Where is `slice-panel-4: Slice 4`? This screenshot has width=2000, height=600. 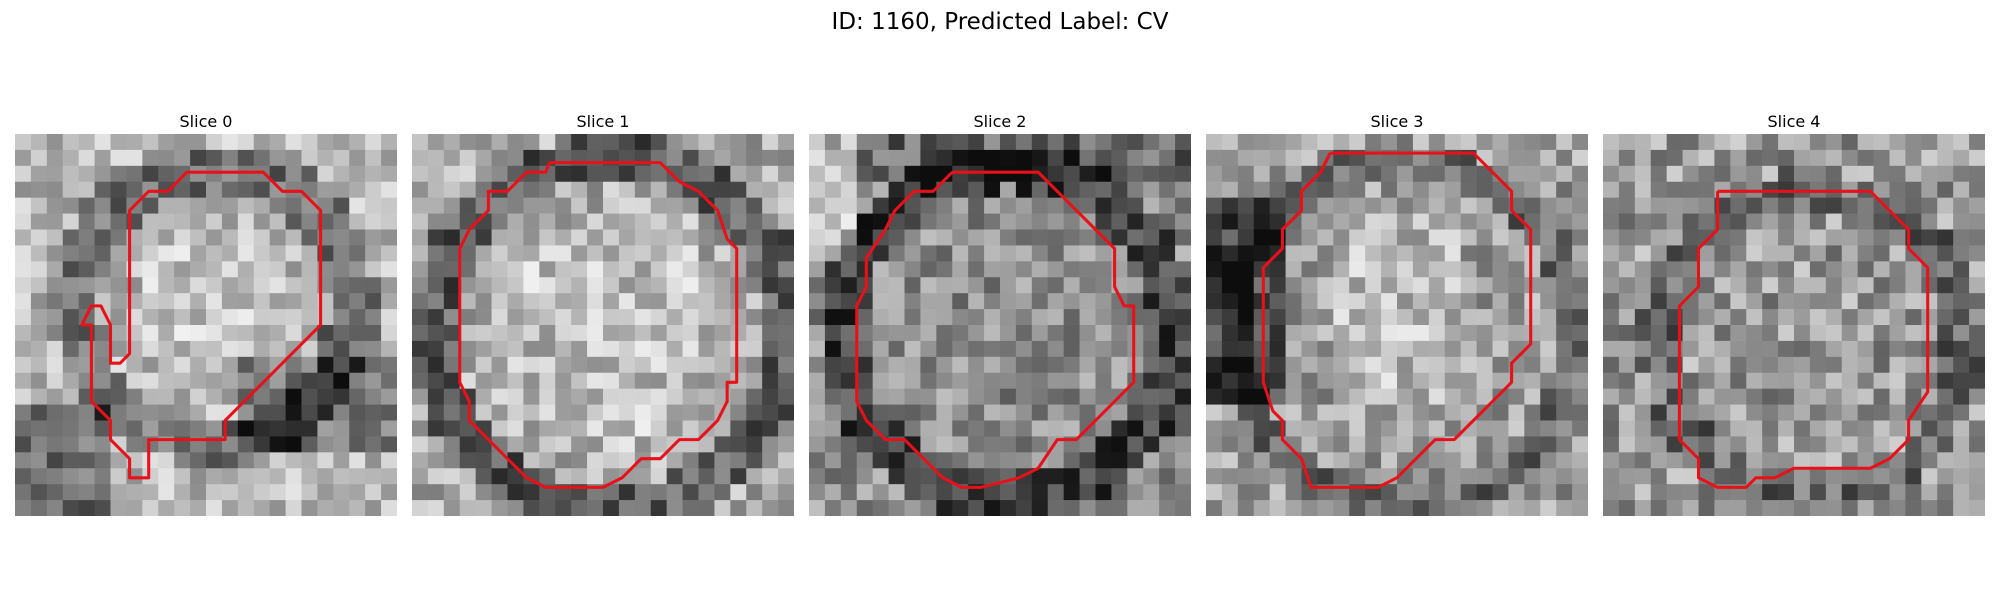
slice-panel-4: Slice 4 is located at coordinates (1794, 313).